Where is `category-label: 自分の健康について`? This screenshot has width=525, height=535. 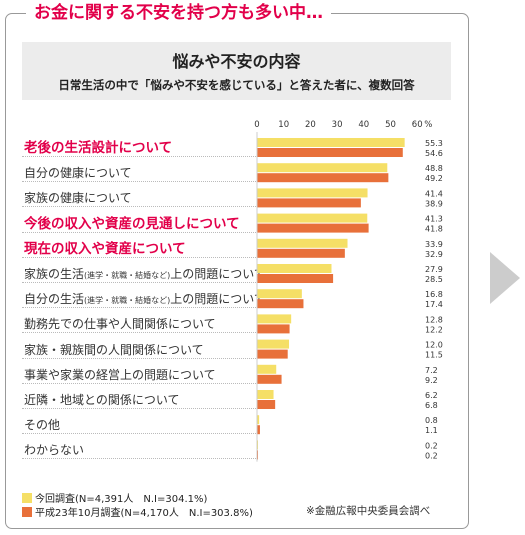 category-label: 自分の健康について is located at coordinates (78, 173).